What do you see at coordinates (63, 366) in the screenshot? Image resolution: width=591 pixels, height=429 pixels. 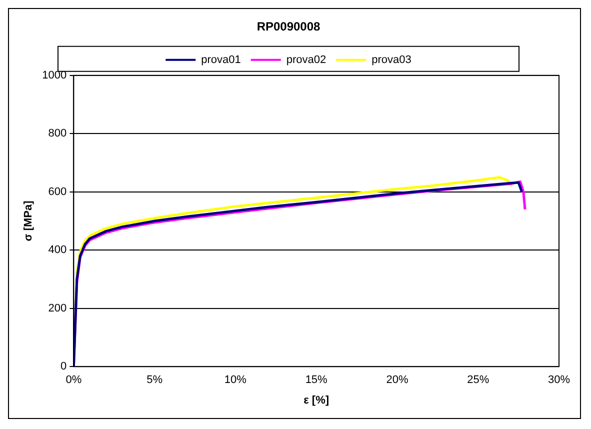 I see `y-tick-label: 0` at bounding box center [63, 366].